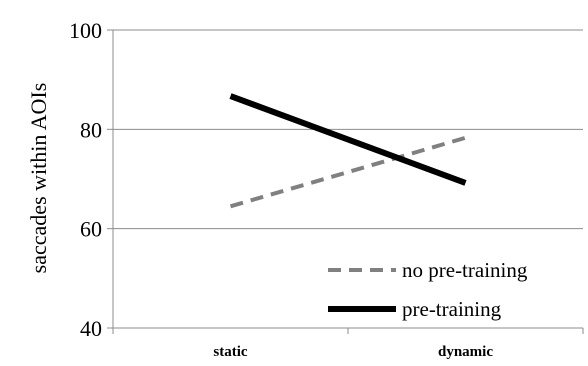 The width and height of the screenshot is (588, 366). What do you see at coordinates (452, 309) in the screenshot?
I see `legend-label: pre-training` at bounding box center [452, 309].